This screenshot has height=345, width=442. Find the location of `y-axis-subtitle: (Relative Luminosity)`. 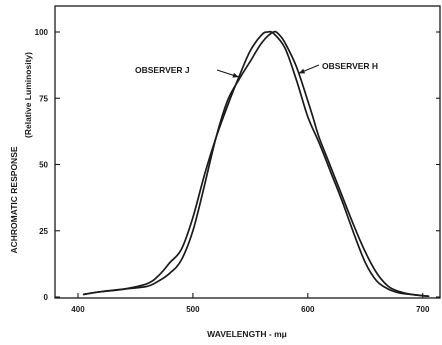

y-axis-subtitle: (Relative Luminosity) is located at coordinates (28, 95).